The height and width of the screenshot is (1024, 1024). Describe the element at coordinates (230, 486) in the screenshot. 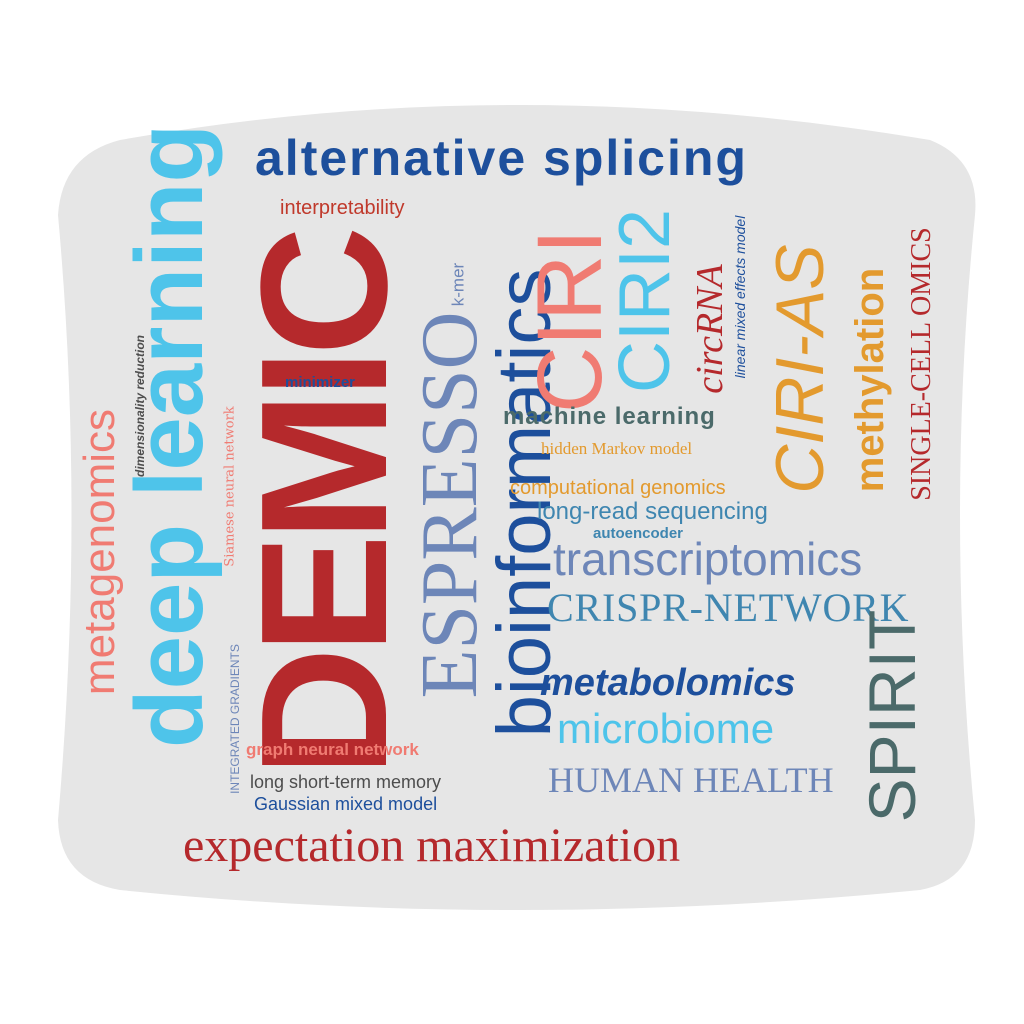

I see `word-siamese-neural-network: Siamese neural network` at that location.